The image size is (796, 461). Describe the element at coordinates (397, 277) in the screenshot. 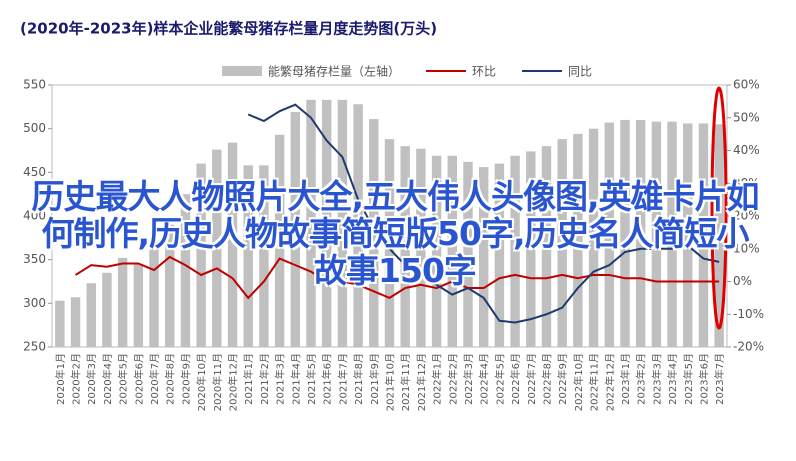

I see `line` at that location.